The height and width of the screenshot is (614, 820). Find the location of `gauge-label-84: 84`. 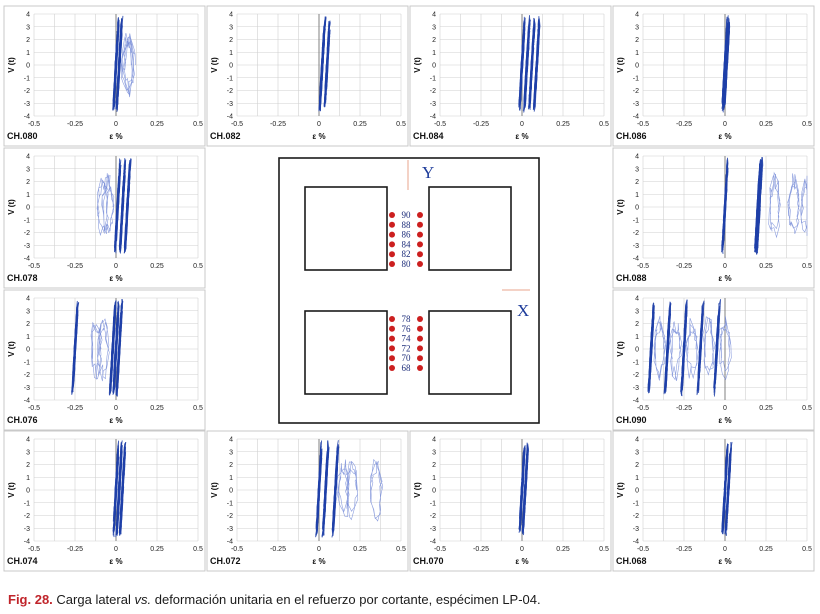

gauge-label-84: 84 is located at coordinates (407, 244).